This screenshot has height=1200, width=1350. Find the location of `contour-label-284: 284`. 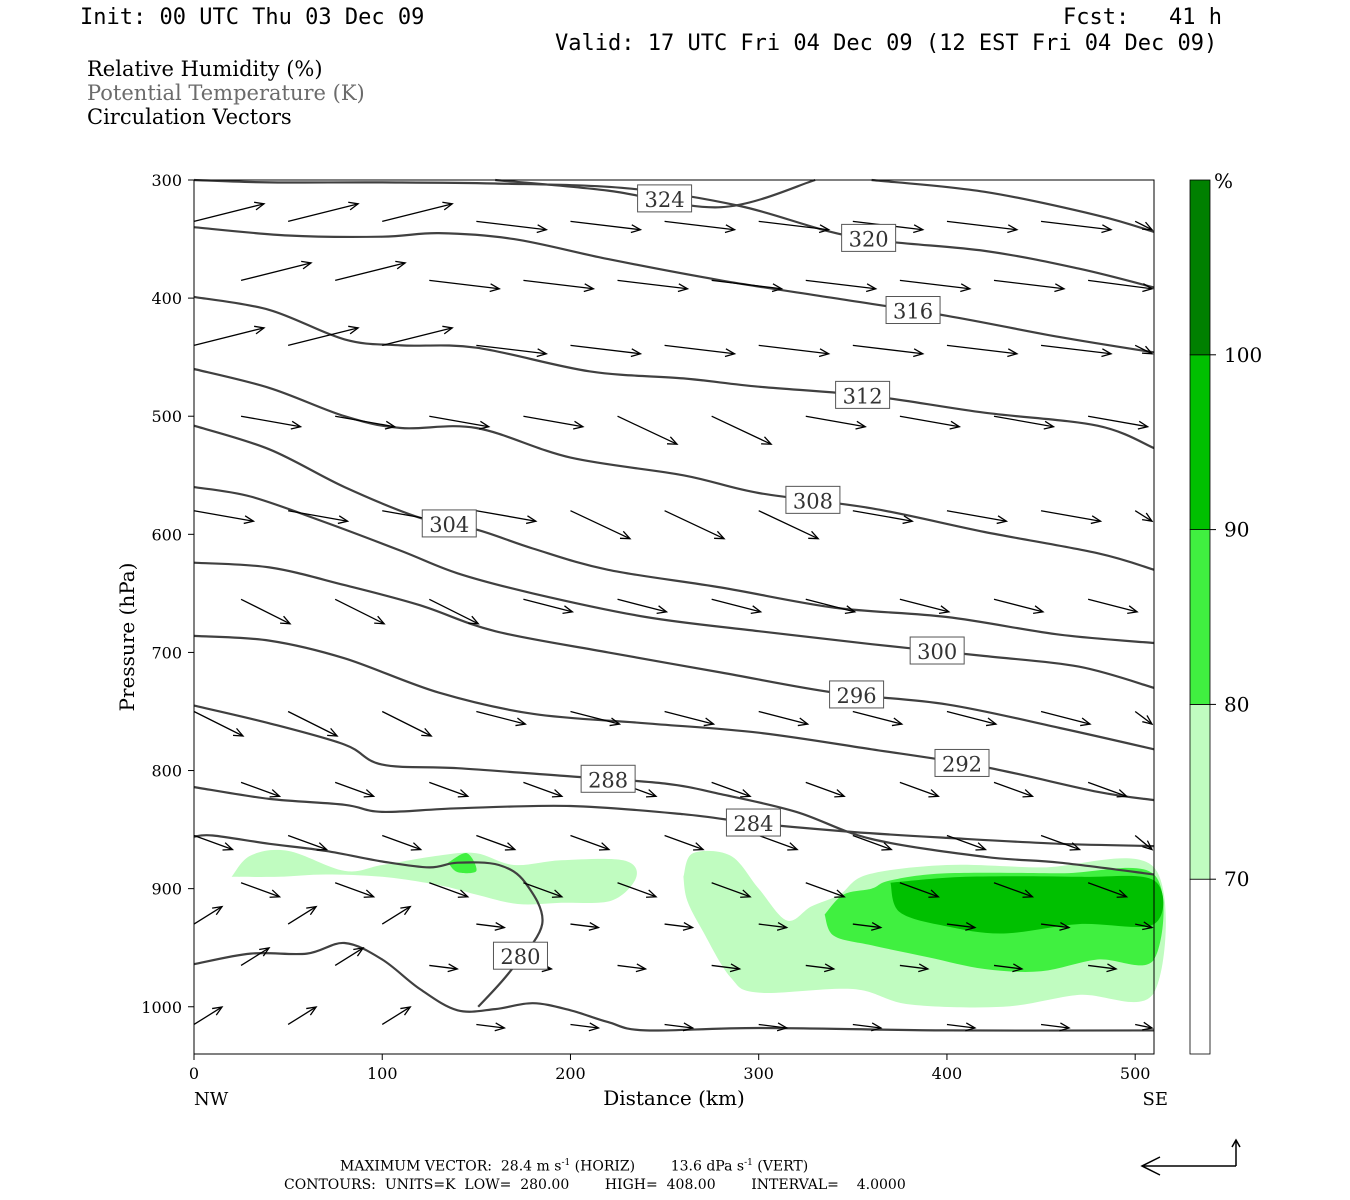

contour-label-284: 284 is located at coordinates (753, 824).